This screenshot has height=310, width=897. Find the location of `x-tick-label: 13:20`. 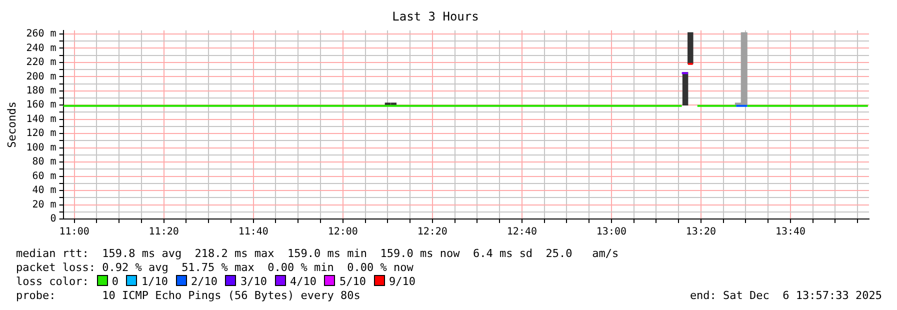

x-tick-label: 13:20 is located at coordinates (701, 232).